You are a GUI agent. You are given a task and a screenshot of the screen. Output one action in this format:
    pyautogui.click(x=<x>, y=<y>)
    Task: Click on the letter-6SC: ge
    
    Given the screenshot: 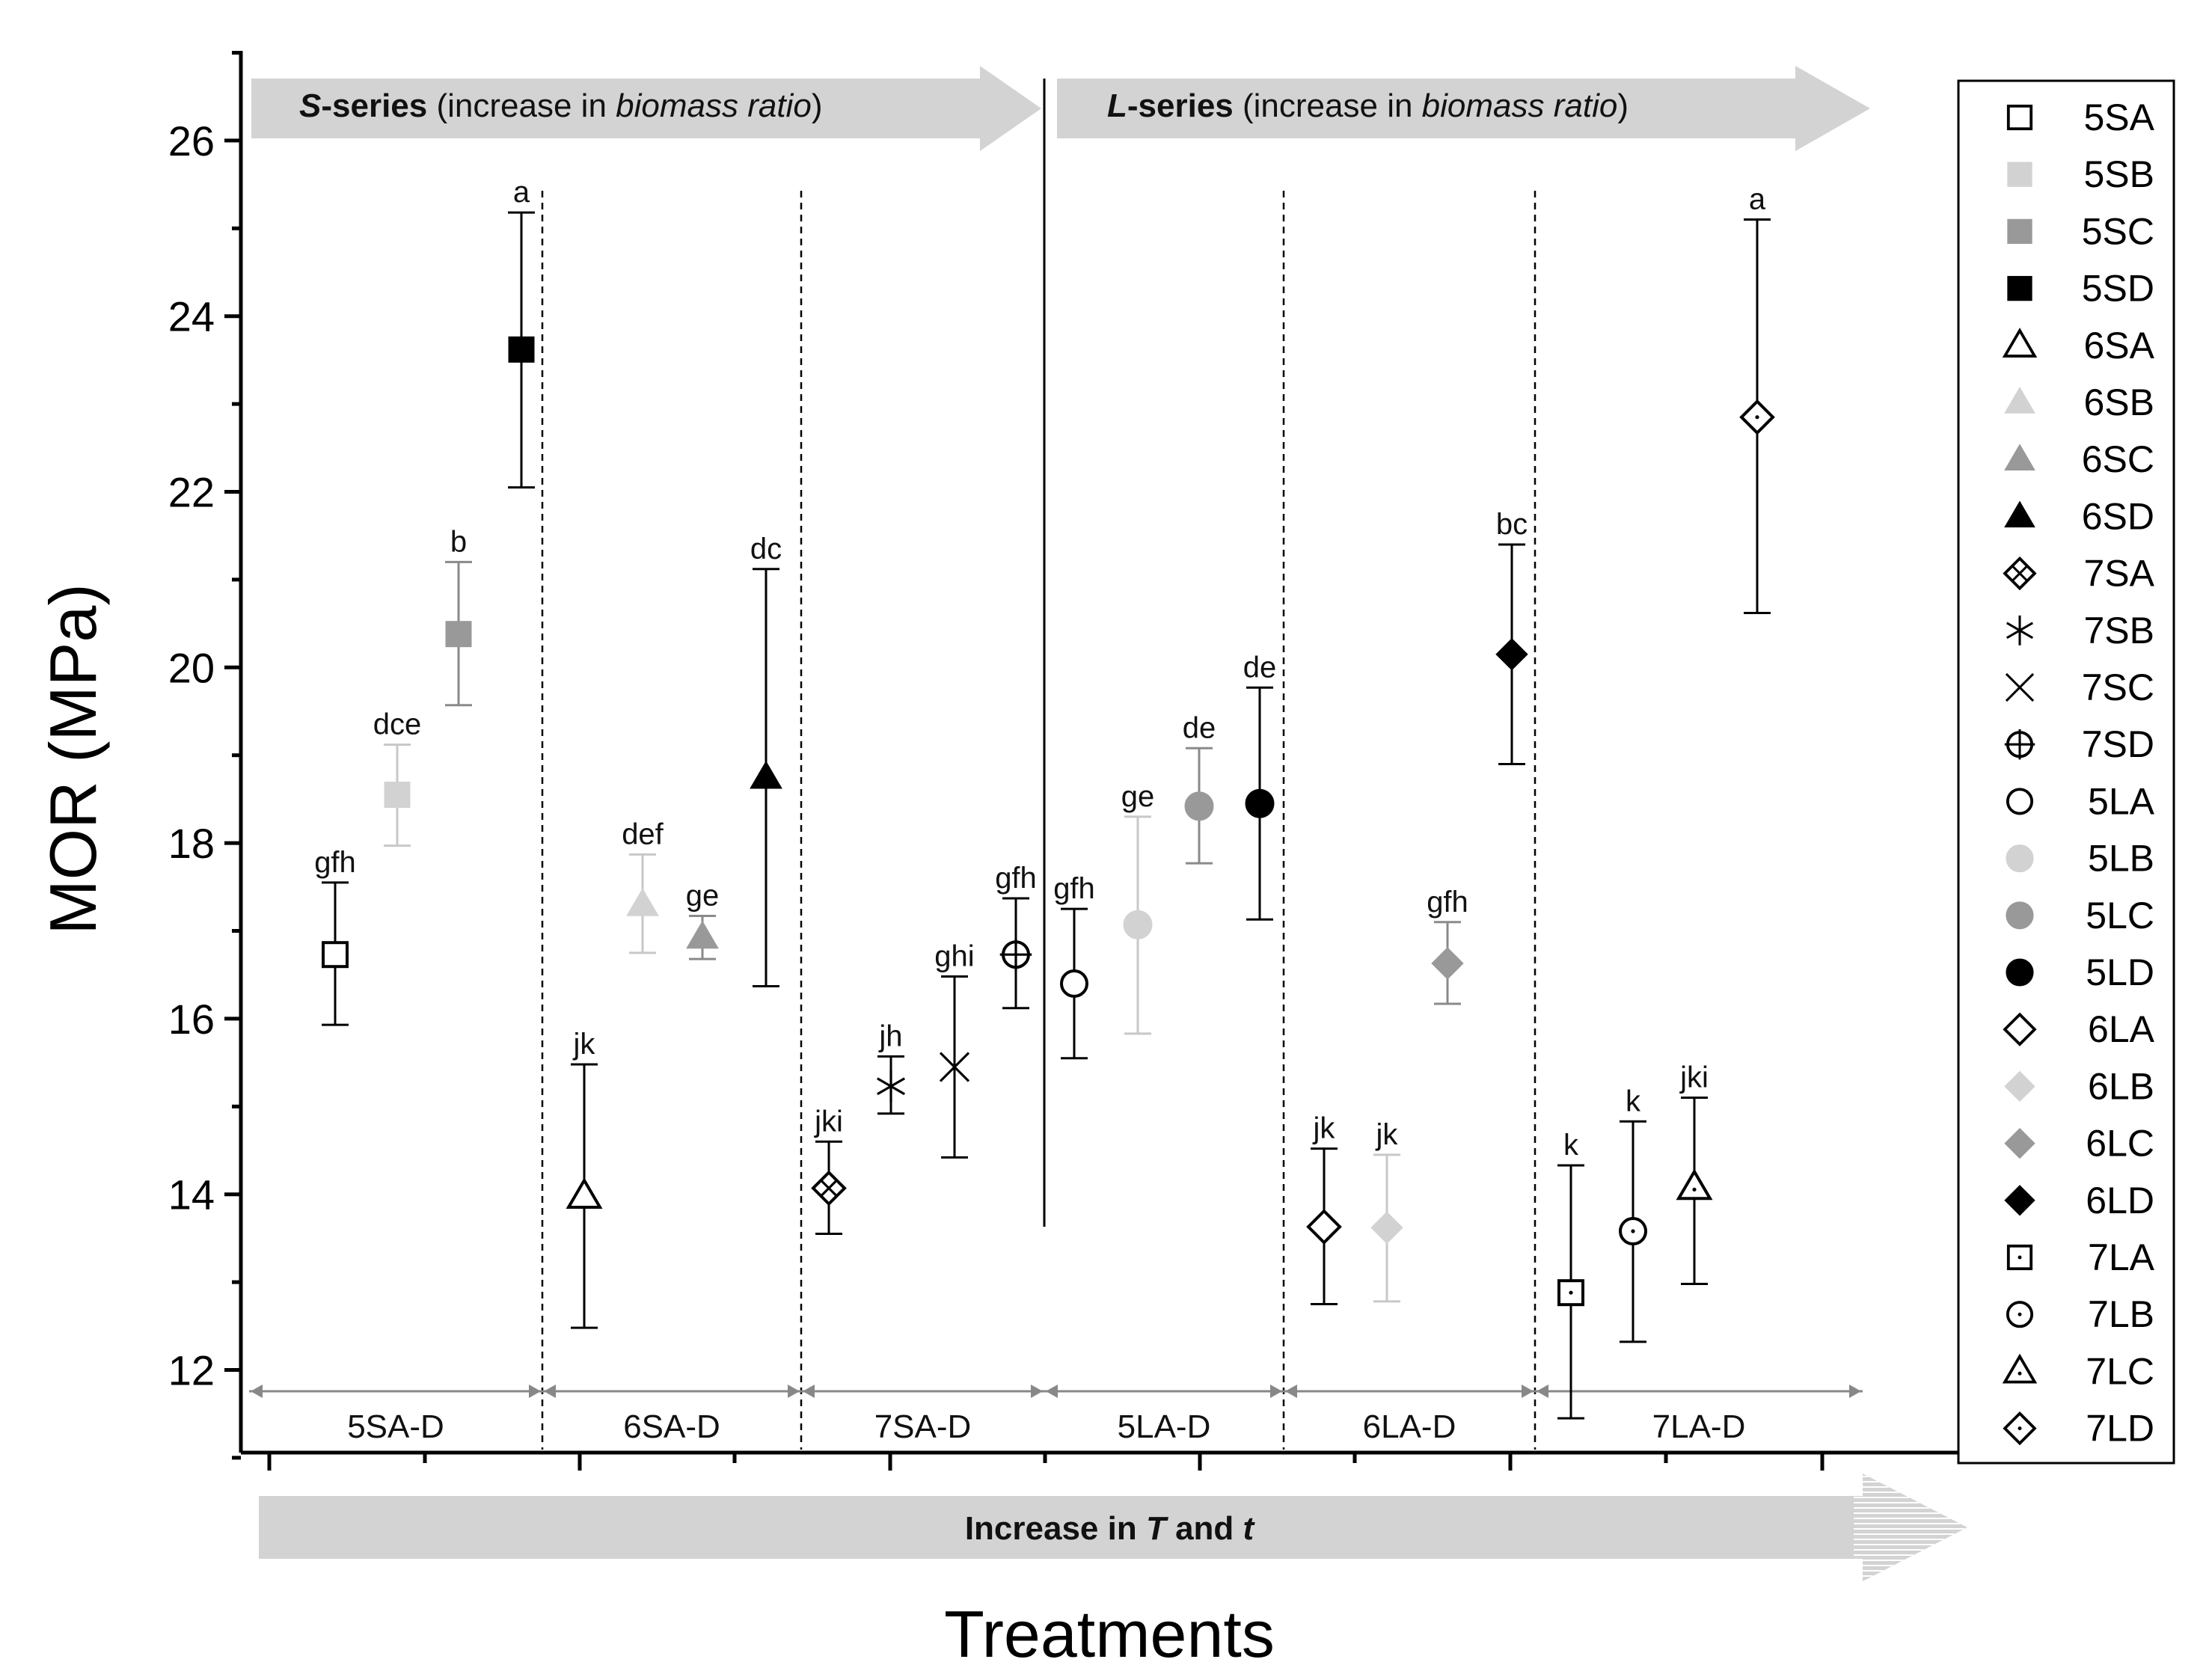 What is the action you would take?
    pyautogui.click(x=703, y=897)
    